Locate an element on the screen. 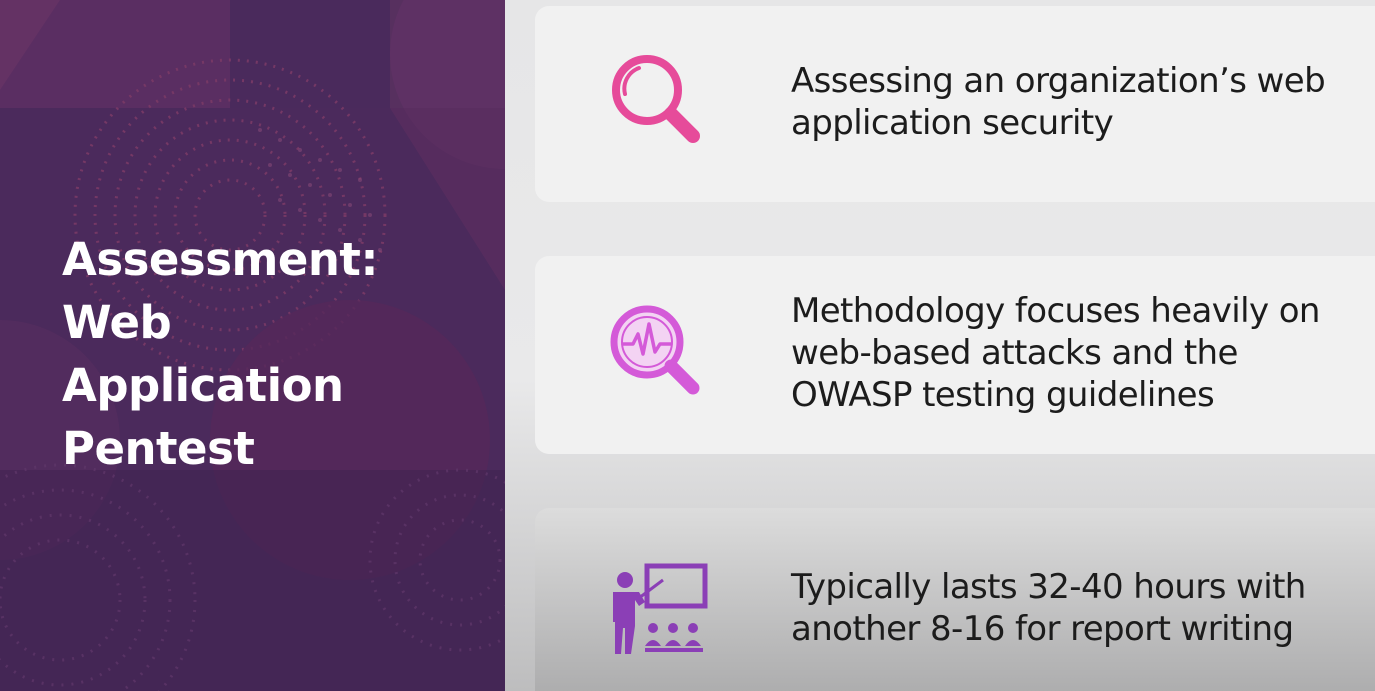 The image size is (1375, 691). title-line: Application is located at coordinates (203, 385).